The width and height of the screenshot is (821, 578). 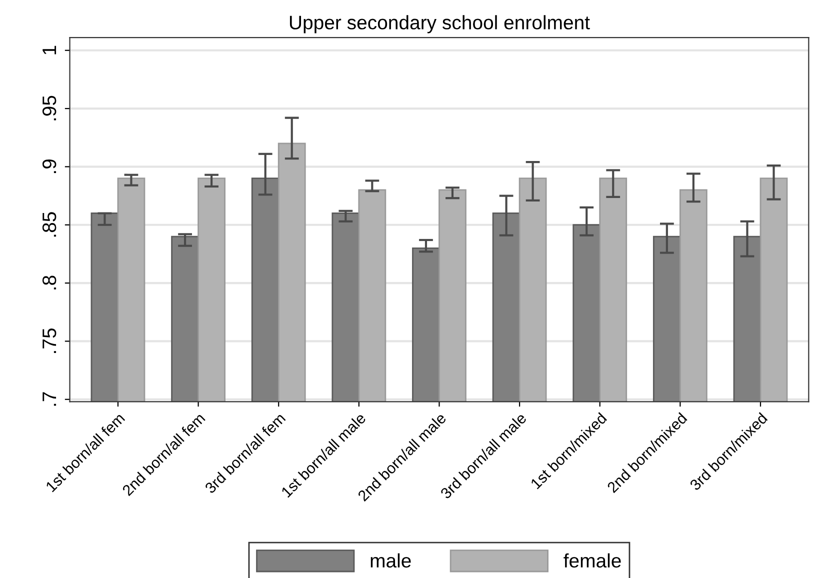 I want to click on y-tick-label: .75, so click(x=49, y=340).